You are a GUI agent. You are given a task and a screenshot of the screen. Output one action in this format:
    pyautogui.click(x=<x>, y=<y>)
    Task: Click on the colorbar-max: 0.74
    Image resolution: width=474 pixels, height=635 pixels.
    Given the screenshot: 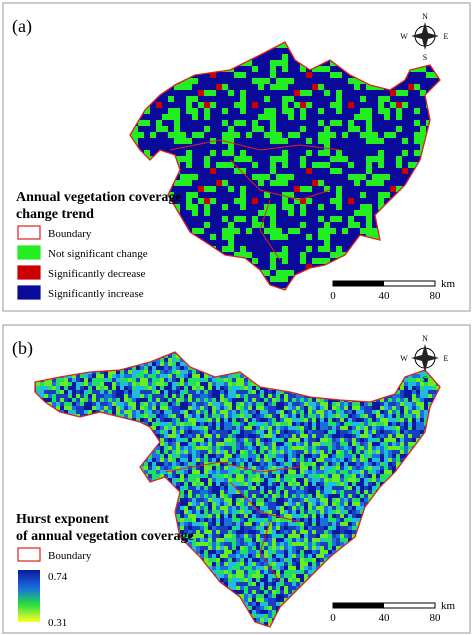 What is the action you would take?
    pyautogui.click(x=58, y=577)
    